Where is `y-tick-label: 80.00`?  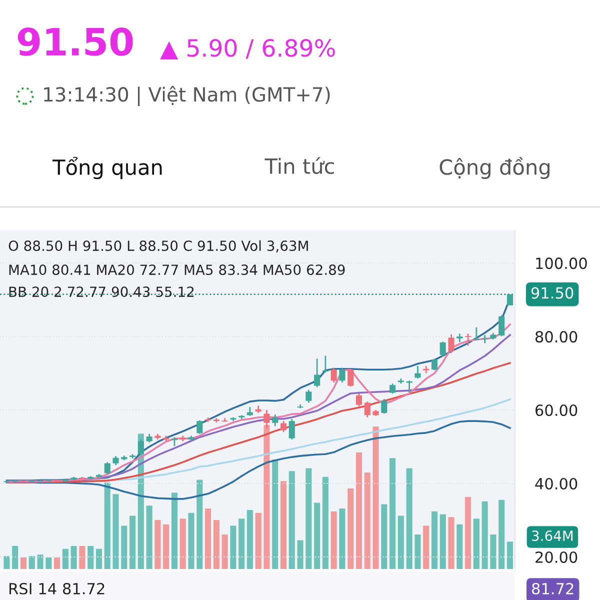 y-tick-label: 80.00 is located at coordinates (556, 337).